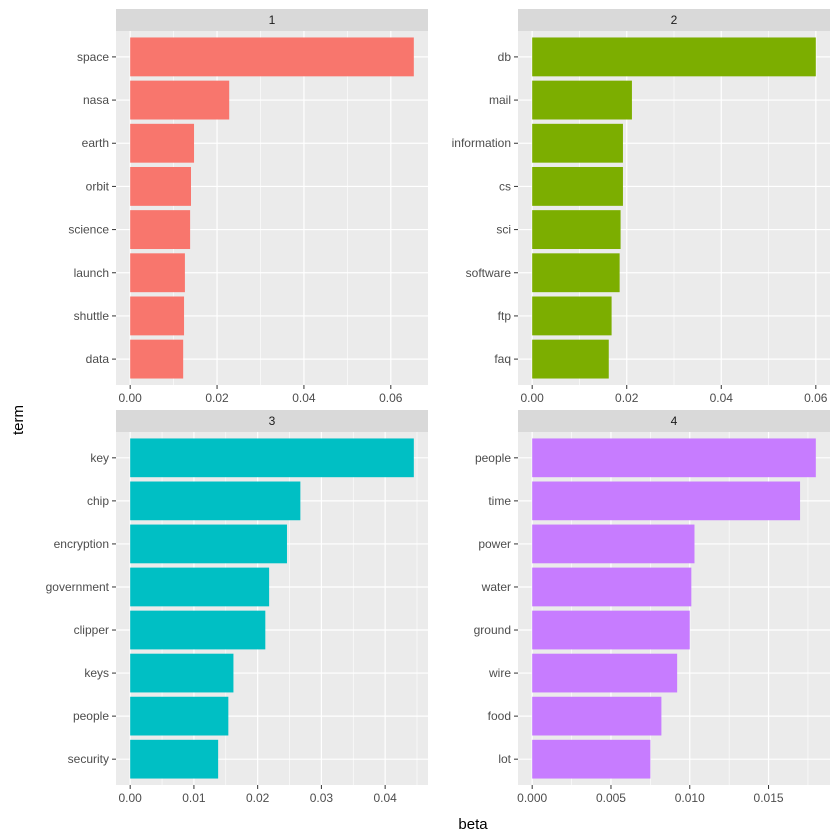 The height and width of the screenshot is (840, 840). Describe the element at coordinates (769, 798) in the screenshot. I see `x-tick-label: 0.015` at that location.